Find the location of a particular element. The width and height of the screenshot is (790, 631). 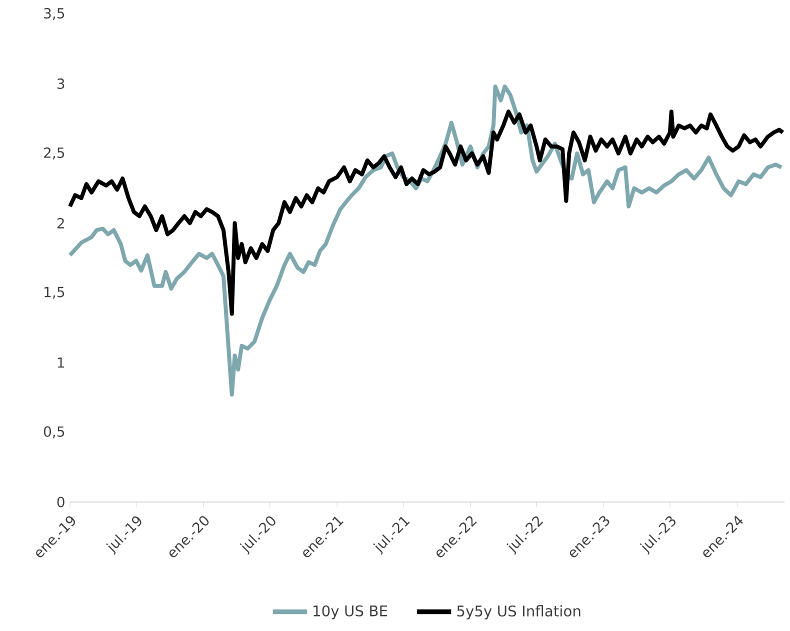

y-tick-label: 2,5 is located at coordinates (54, 153).